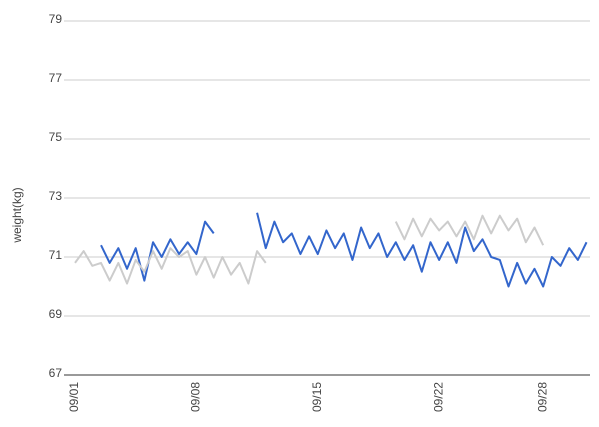  What do you see at coordinates (56, 78) in the screenshot?
I see `y-tick-label: 77` at bounding box center [56, 78].